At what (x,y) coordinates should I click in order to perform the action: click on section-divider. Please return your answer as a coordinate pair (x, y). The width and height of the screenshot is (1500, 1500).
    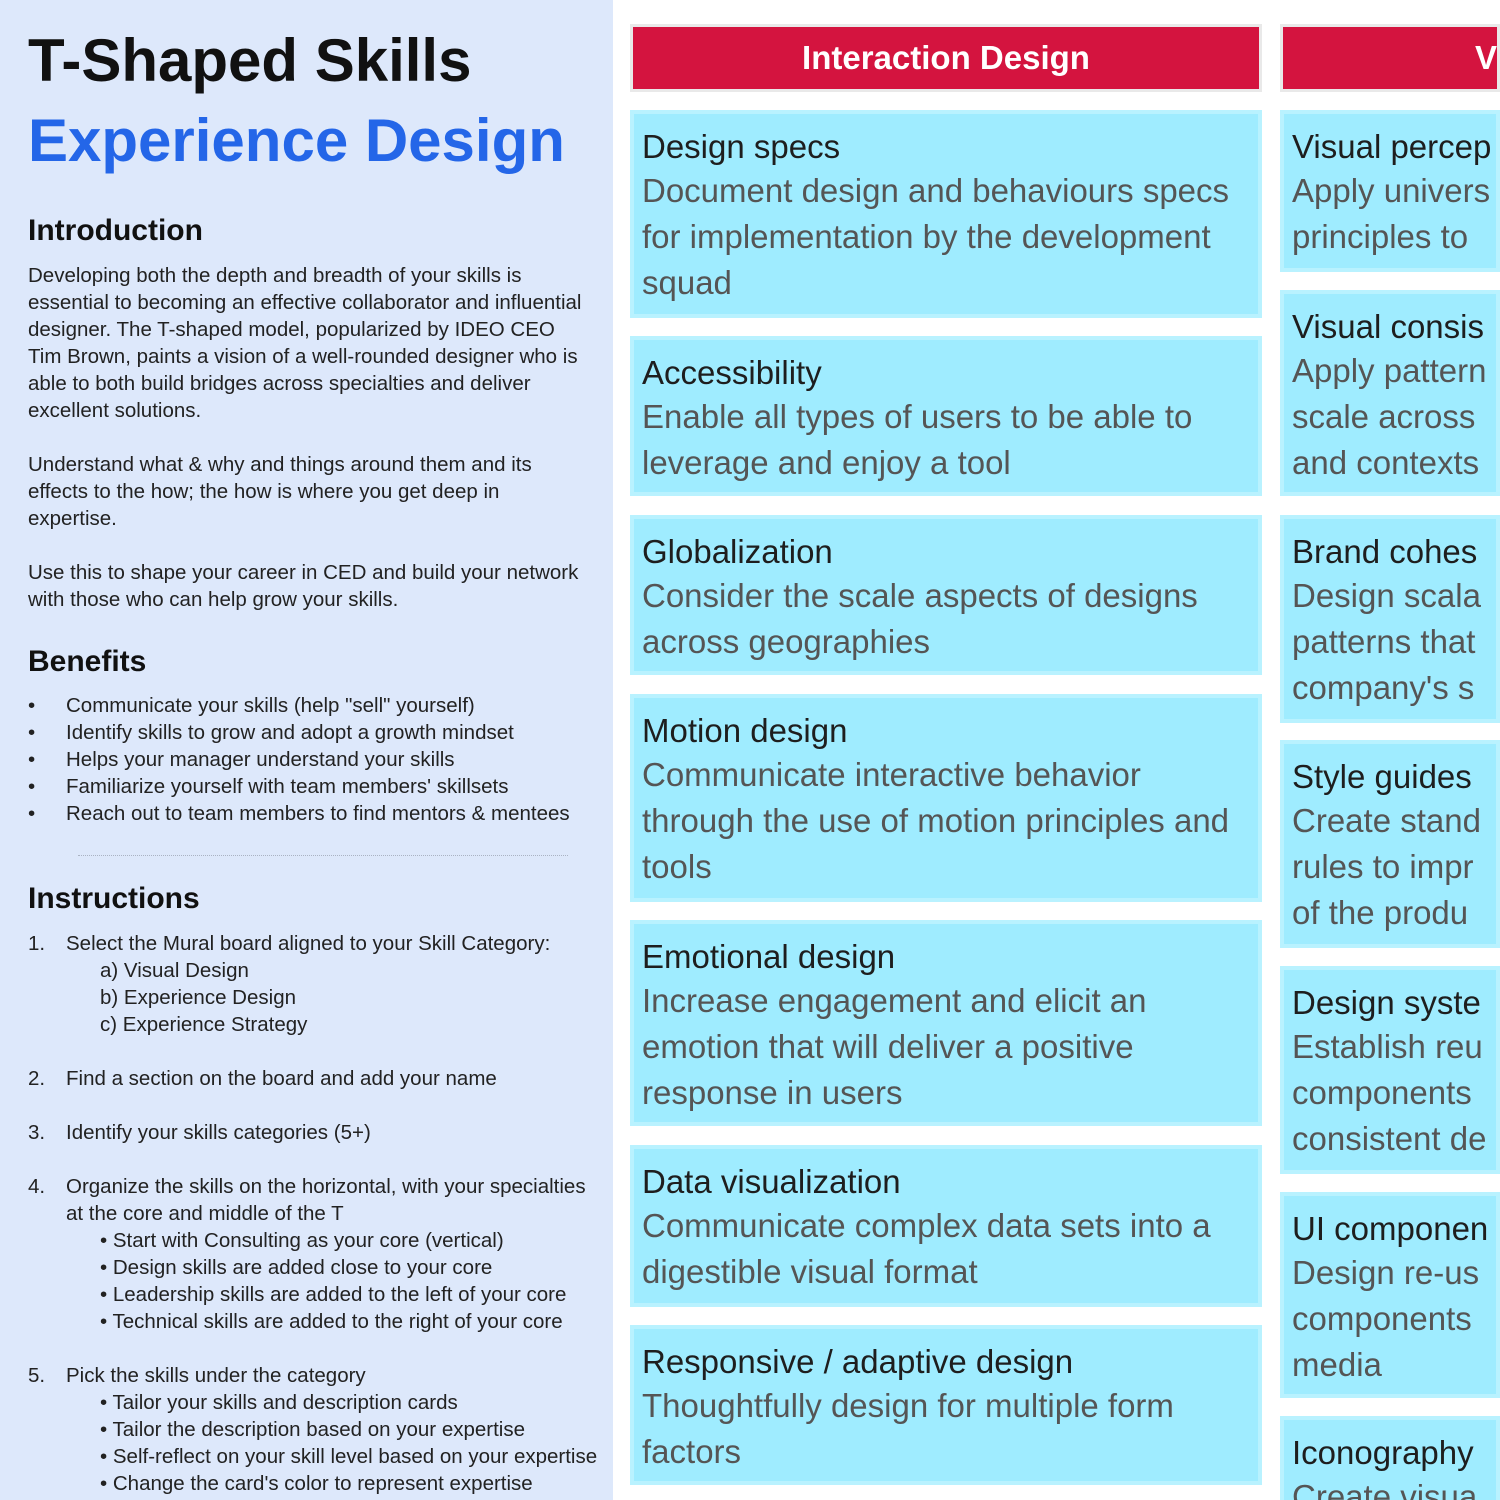
    Looking at the image, I should click on (323, 855).